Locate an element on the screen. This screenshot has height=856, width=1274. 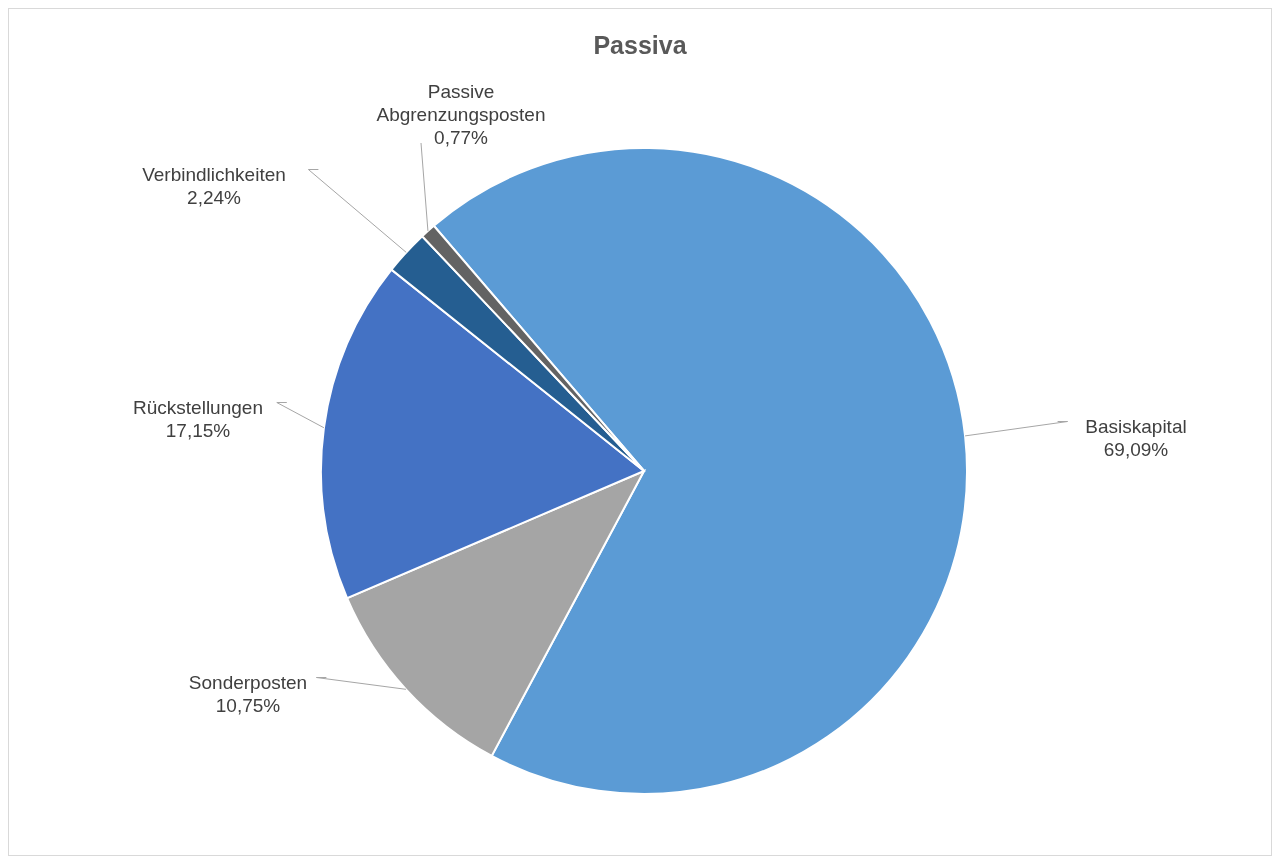
slice-label: Rückstellungen is located at coordinates (198, 407).